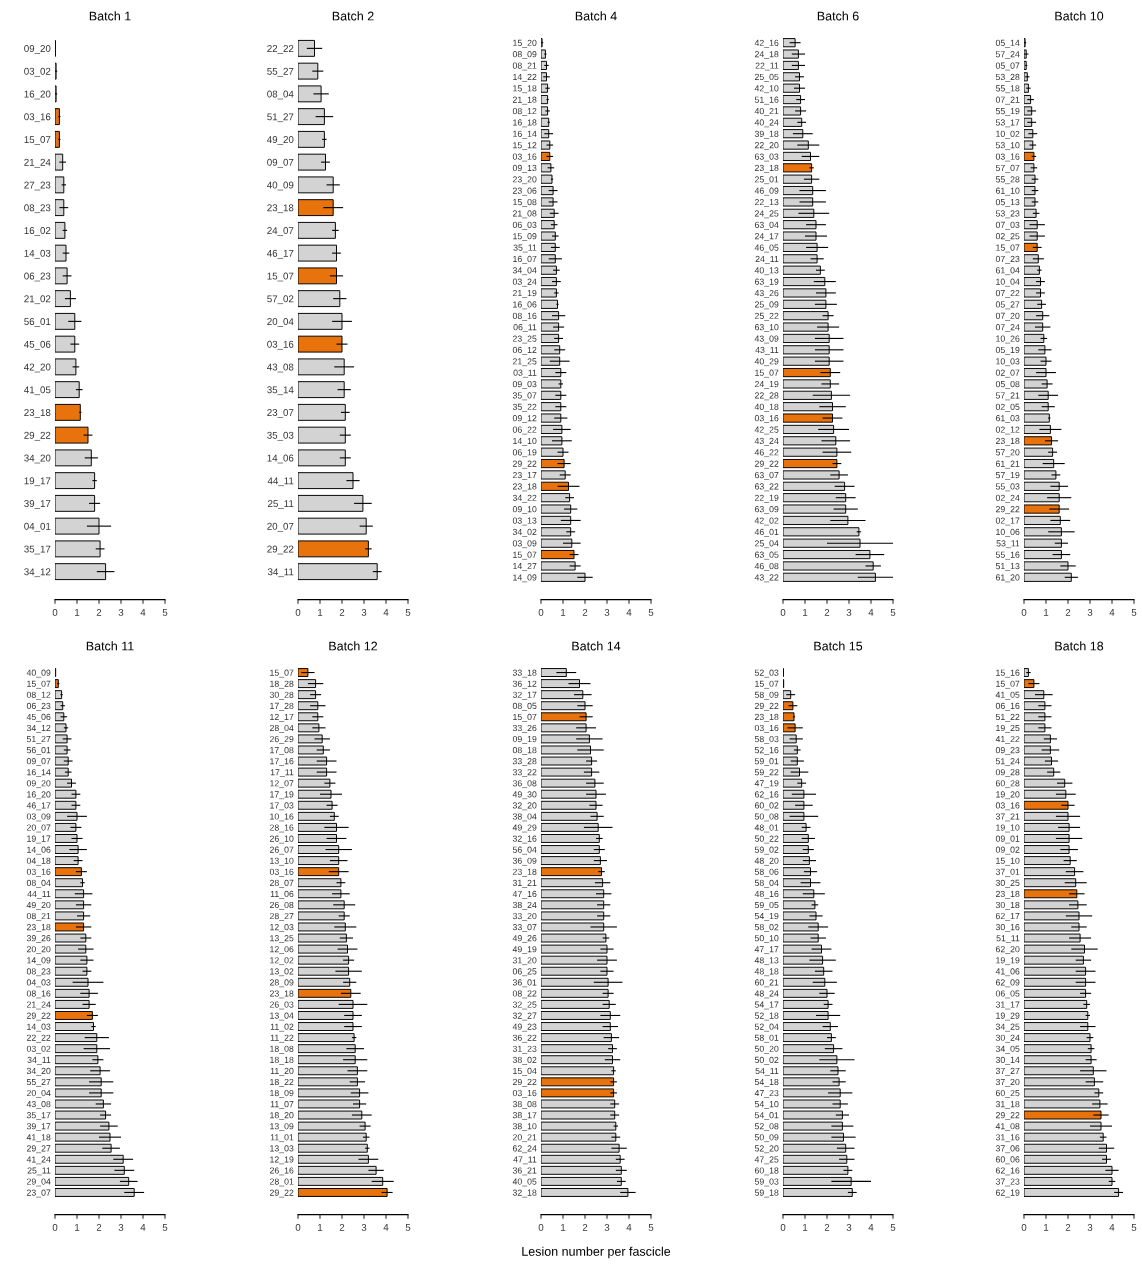 The image size is (1142, 1269). I want to click on y-tick-label: 31_20, so click(524, 961).